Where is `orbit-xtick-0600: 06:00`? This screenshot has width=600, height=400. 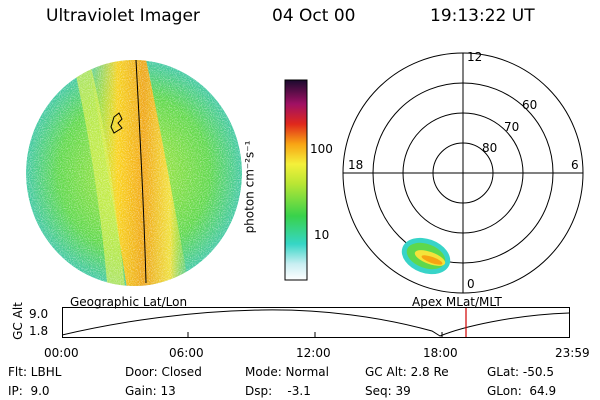 orbit-xtick-0600: 06:00 is located at coordinates (186, 353).